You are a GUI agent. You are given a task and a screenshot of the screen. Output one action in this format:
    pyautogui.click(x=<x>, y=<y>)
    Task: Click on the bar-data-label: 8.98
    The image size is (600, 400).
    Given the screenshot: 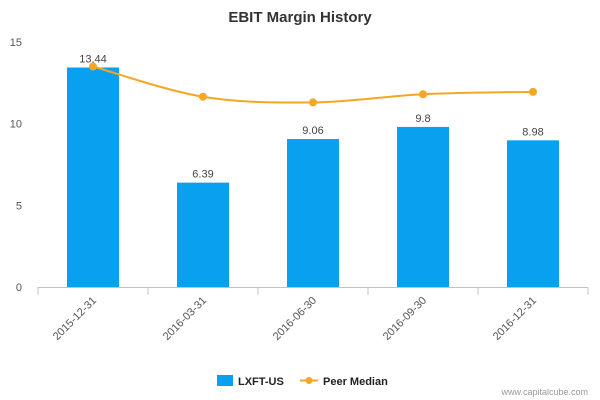 What is the action you would take?
    pyautogui.click(x=532, y=132)
    